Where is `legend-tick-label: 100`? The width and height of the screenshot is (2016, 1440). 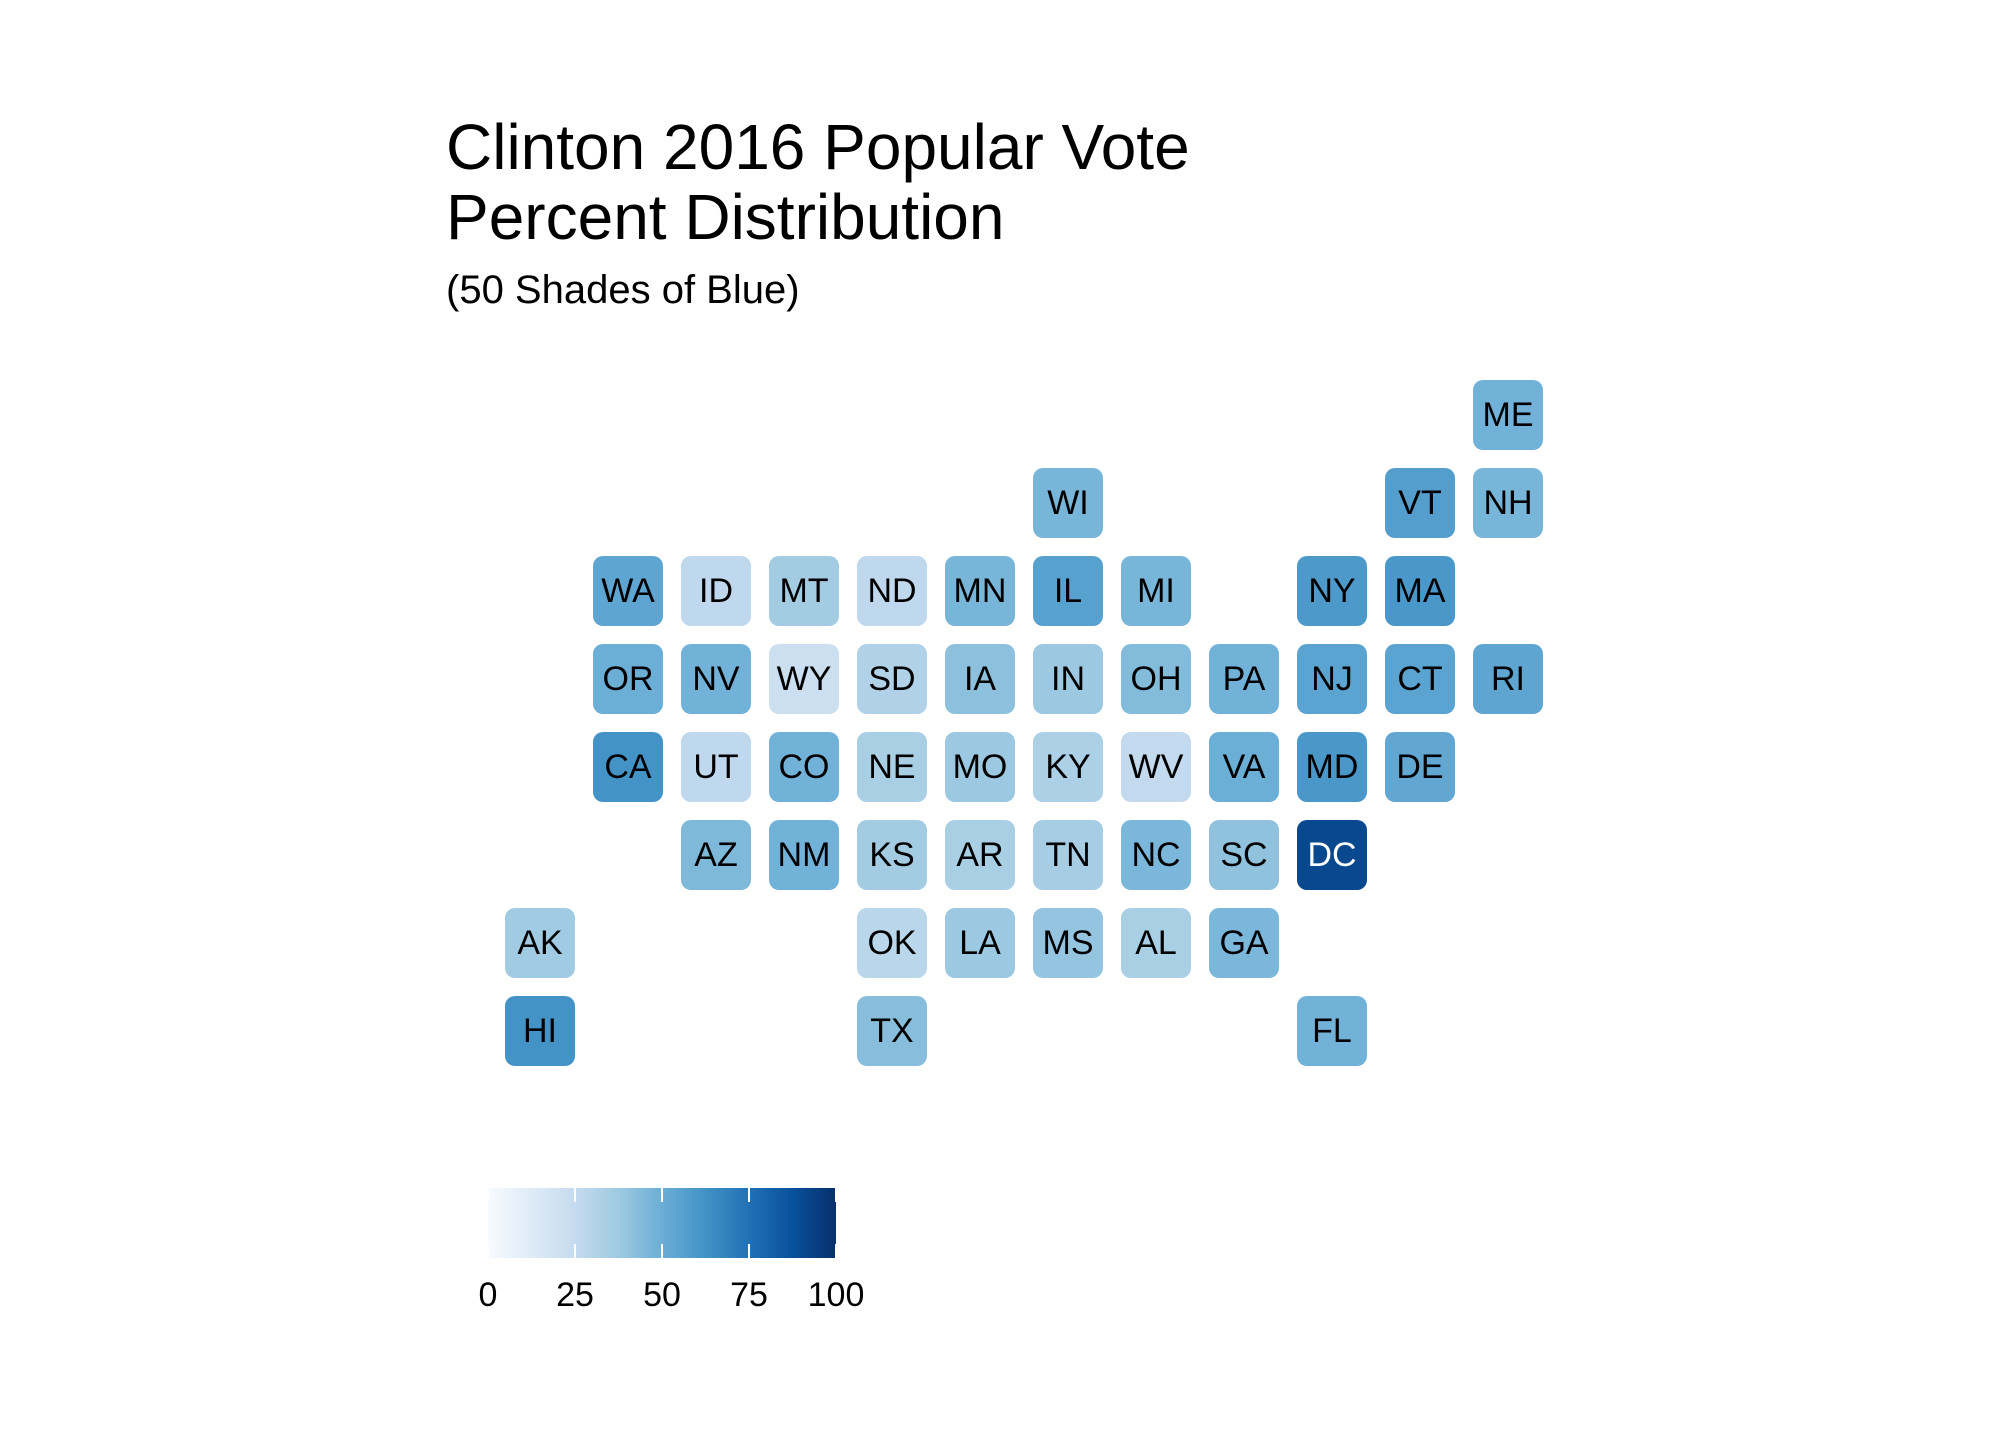 legend-tick-label: 100 is located at coordinates (836, 1295).